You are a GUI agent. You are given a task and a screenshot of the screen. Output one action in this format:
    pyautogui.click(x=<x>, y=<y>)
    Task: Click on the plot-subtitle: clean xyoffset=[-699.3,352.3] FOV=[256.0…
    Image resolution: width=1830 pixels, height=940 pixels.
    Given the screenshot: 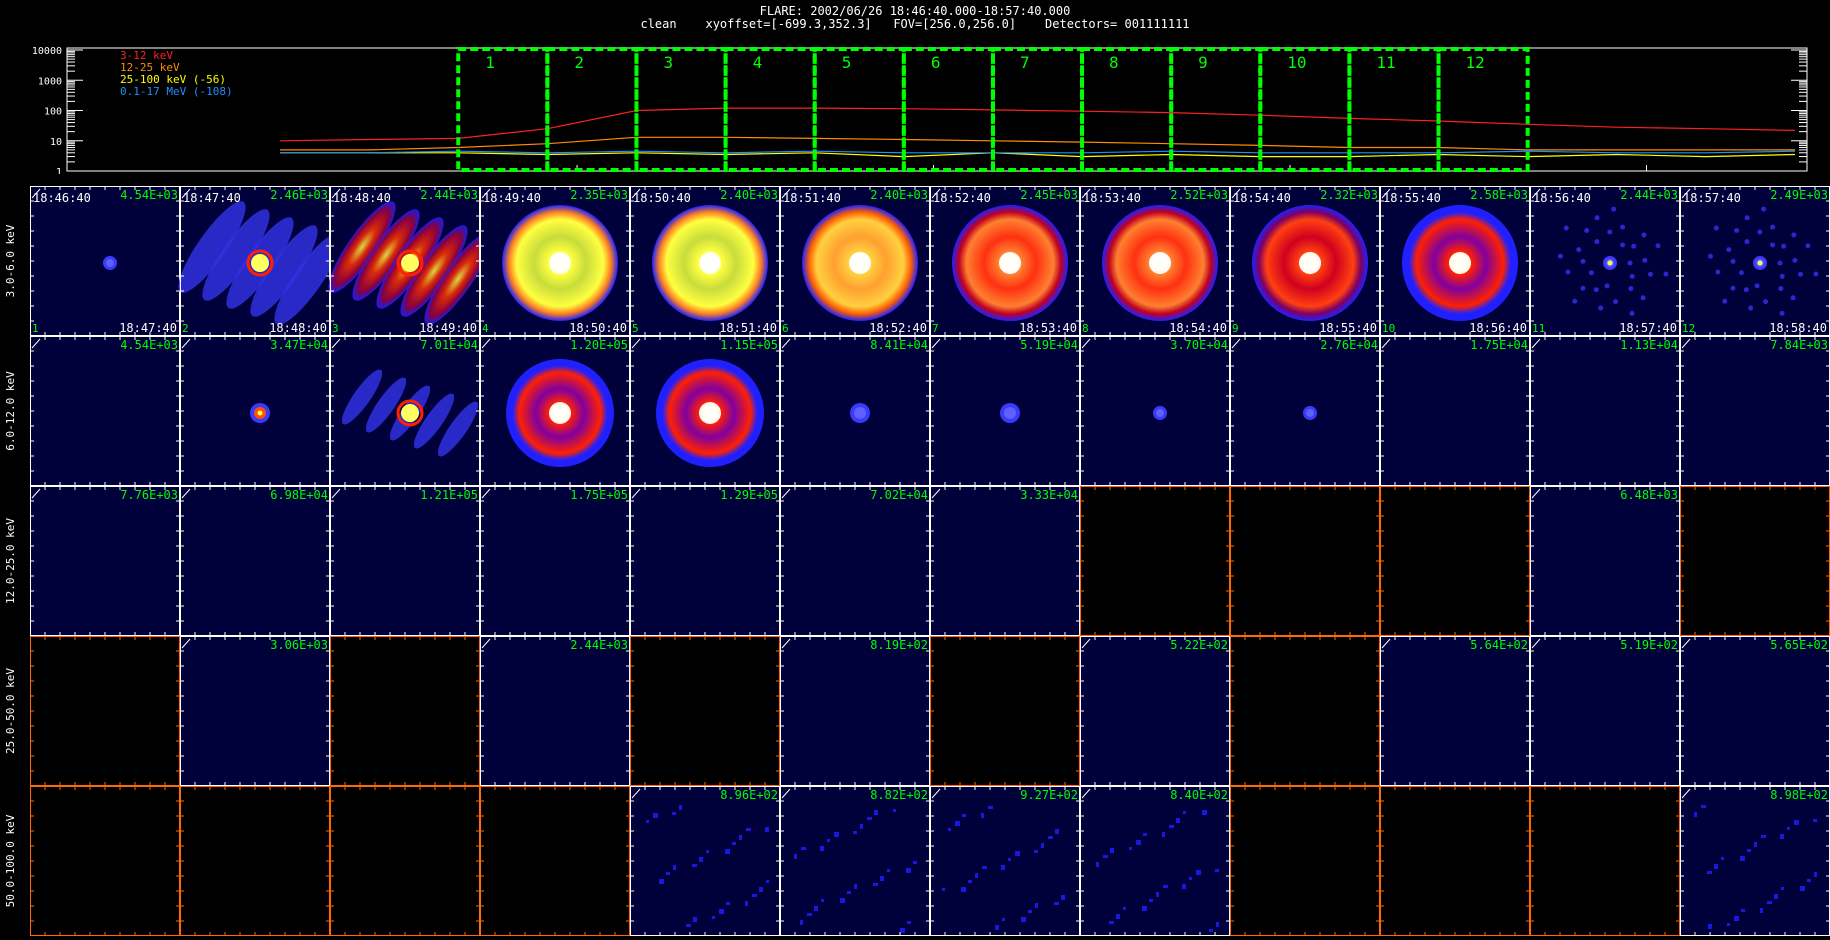 What is the action you would take?
    pyautogui.click(x=915, y=24)
    